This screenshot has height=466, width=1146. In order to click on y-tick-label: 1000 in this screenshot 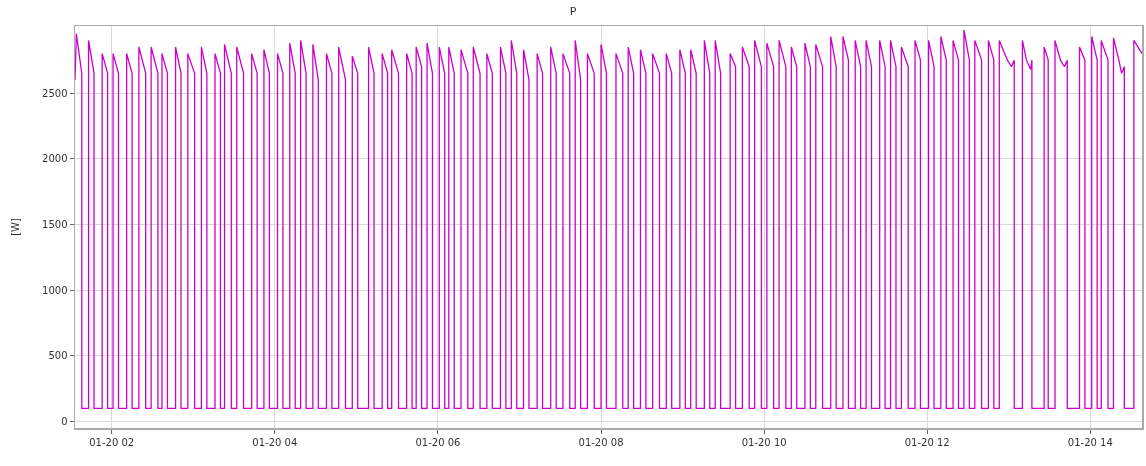, I will do `click(55, 290)`.